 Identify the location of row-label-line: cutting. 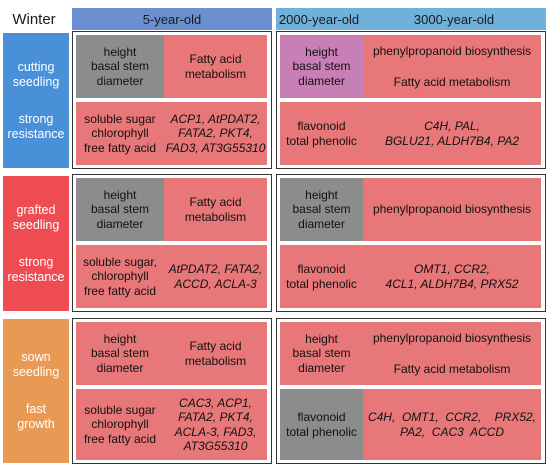
(36, 66).